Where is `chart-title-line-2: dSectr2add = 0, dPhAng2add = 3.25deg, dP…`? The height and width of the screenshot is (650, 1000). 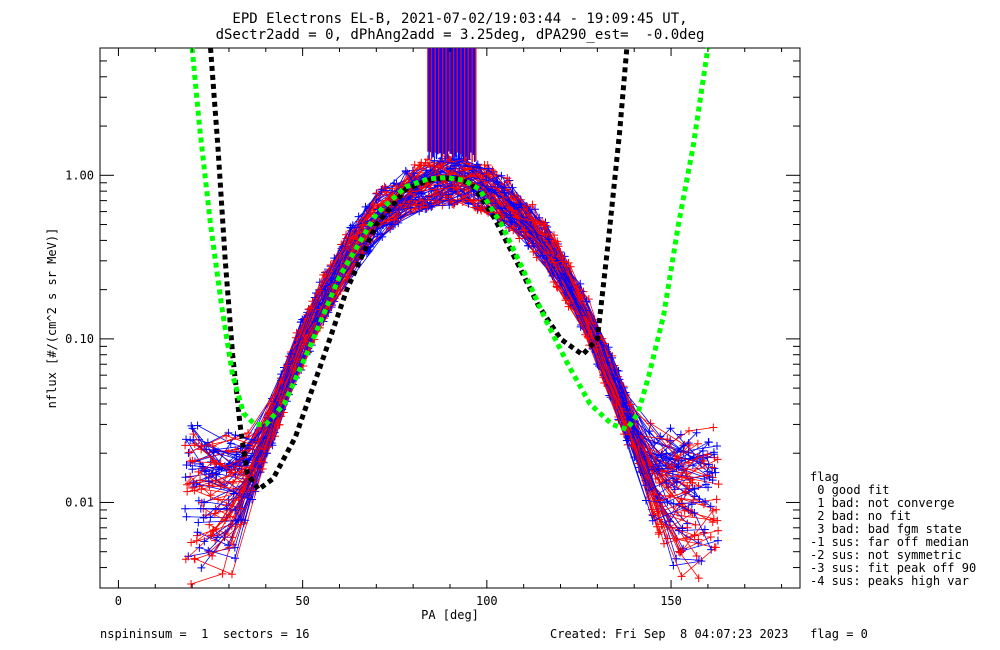
chart-title-line-2: dSectr2add = 0, dPhAng2add = 3.25deg, dP… is located at coordinates (460, 35).